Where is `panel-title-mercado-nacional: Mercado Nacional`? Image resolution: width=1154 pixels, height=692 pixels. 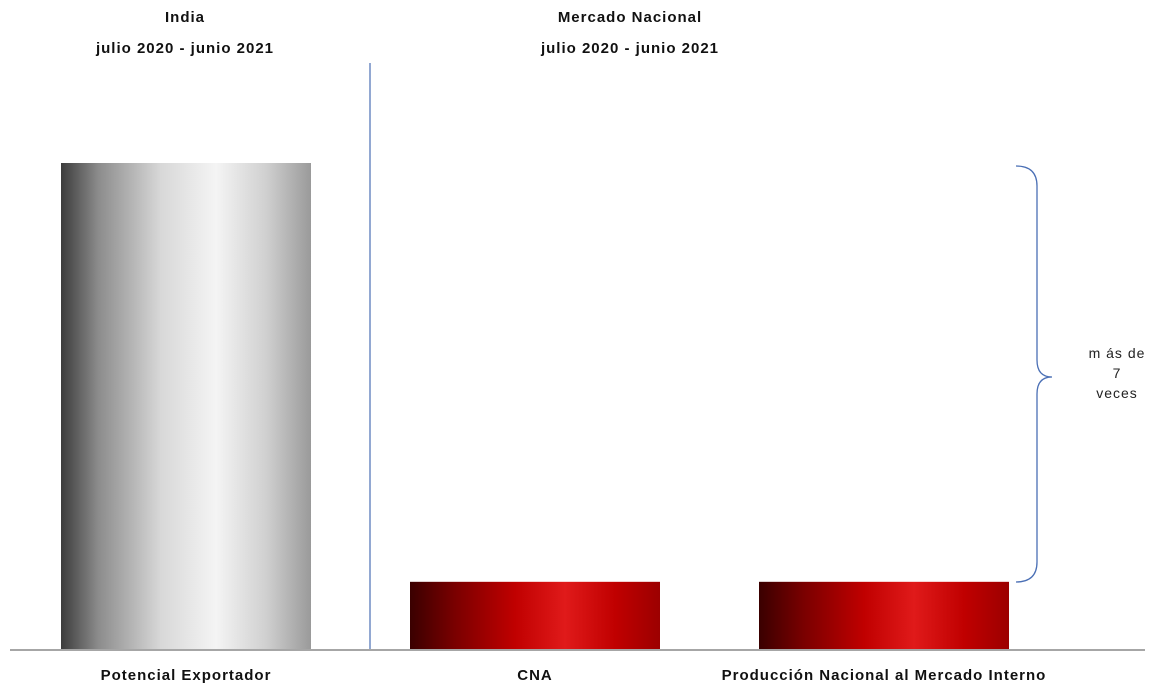 panel-title-mercado-nacional: Mercado Nacional is located at coordinates (630, 17).